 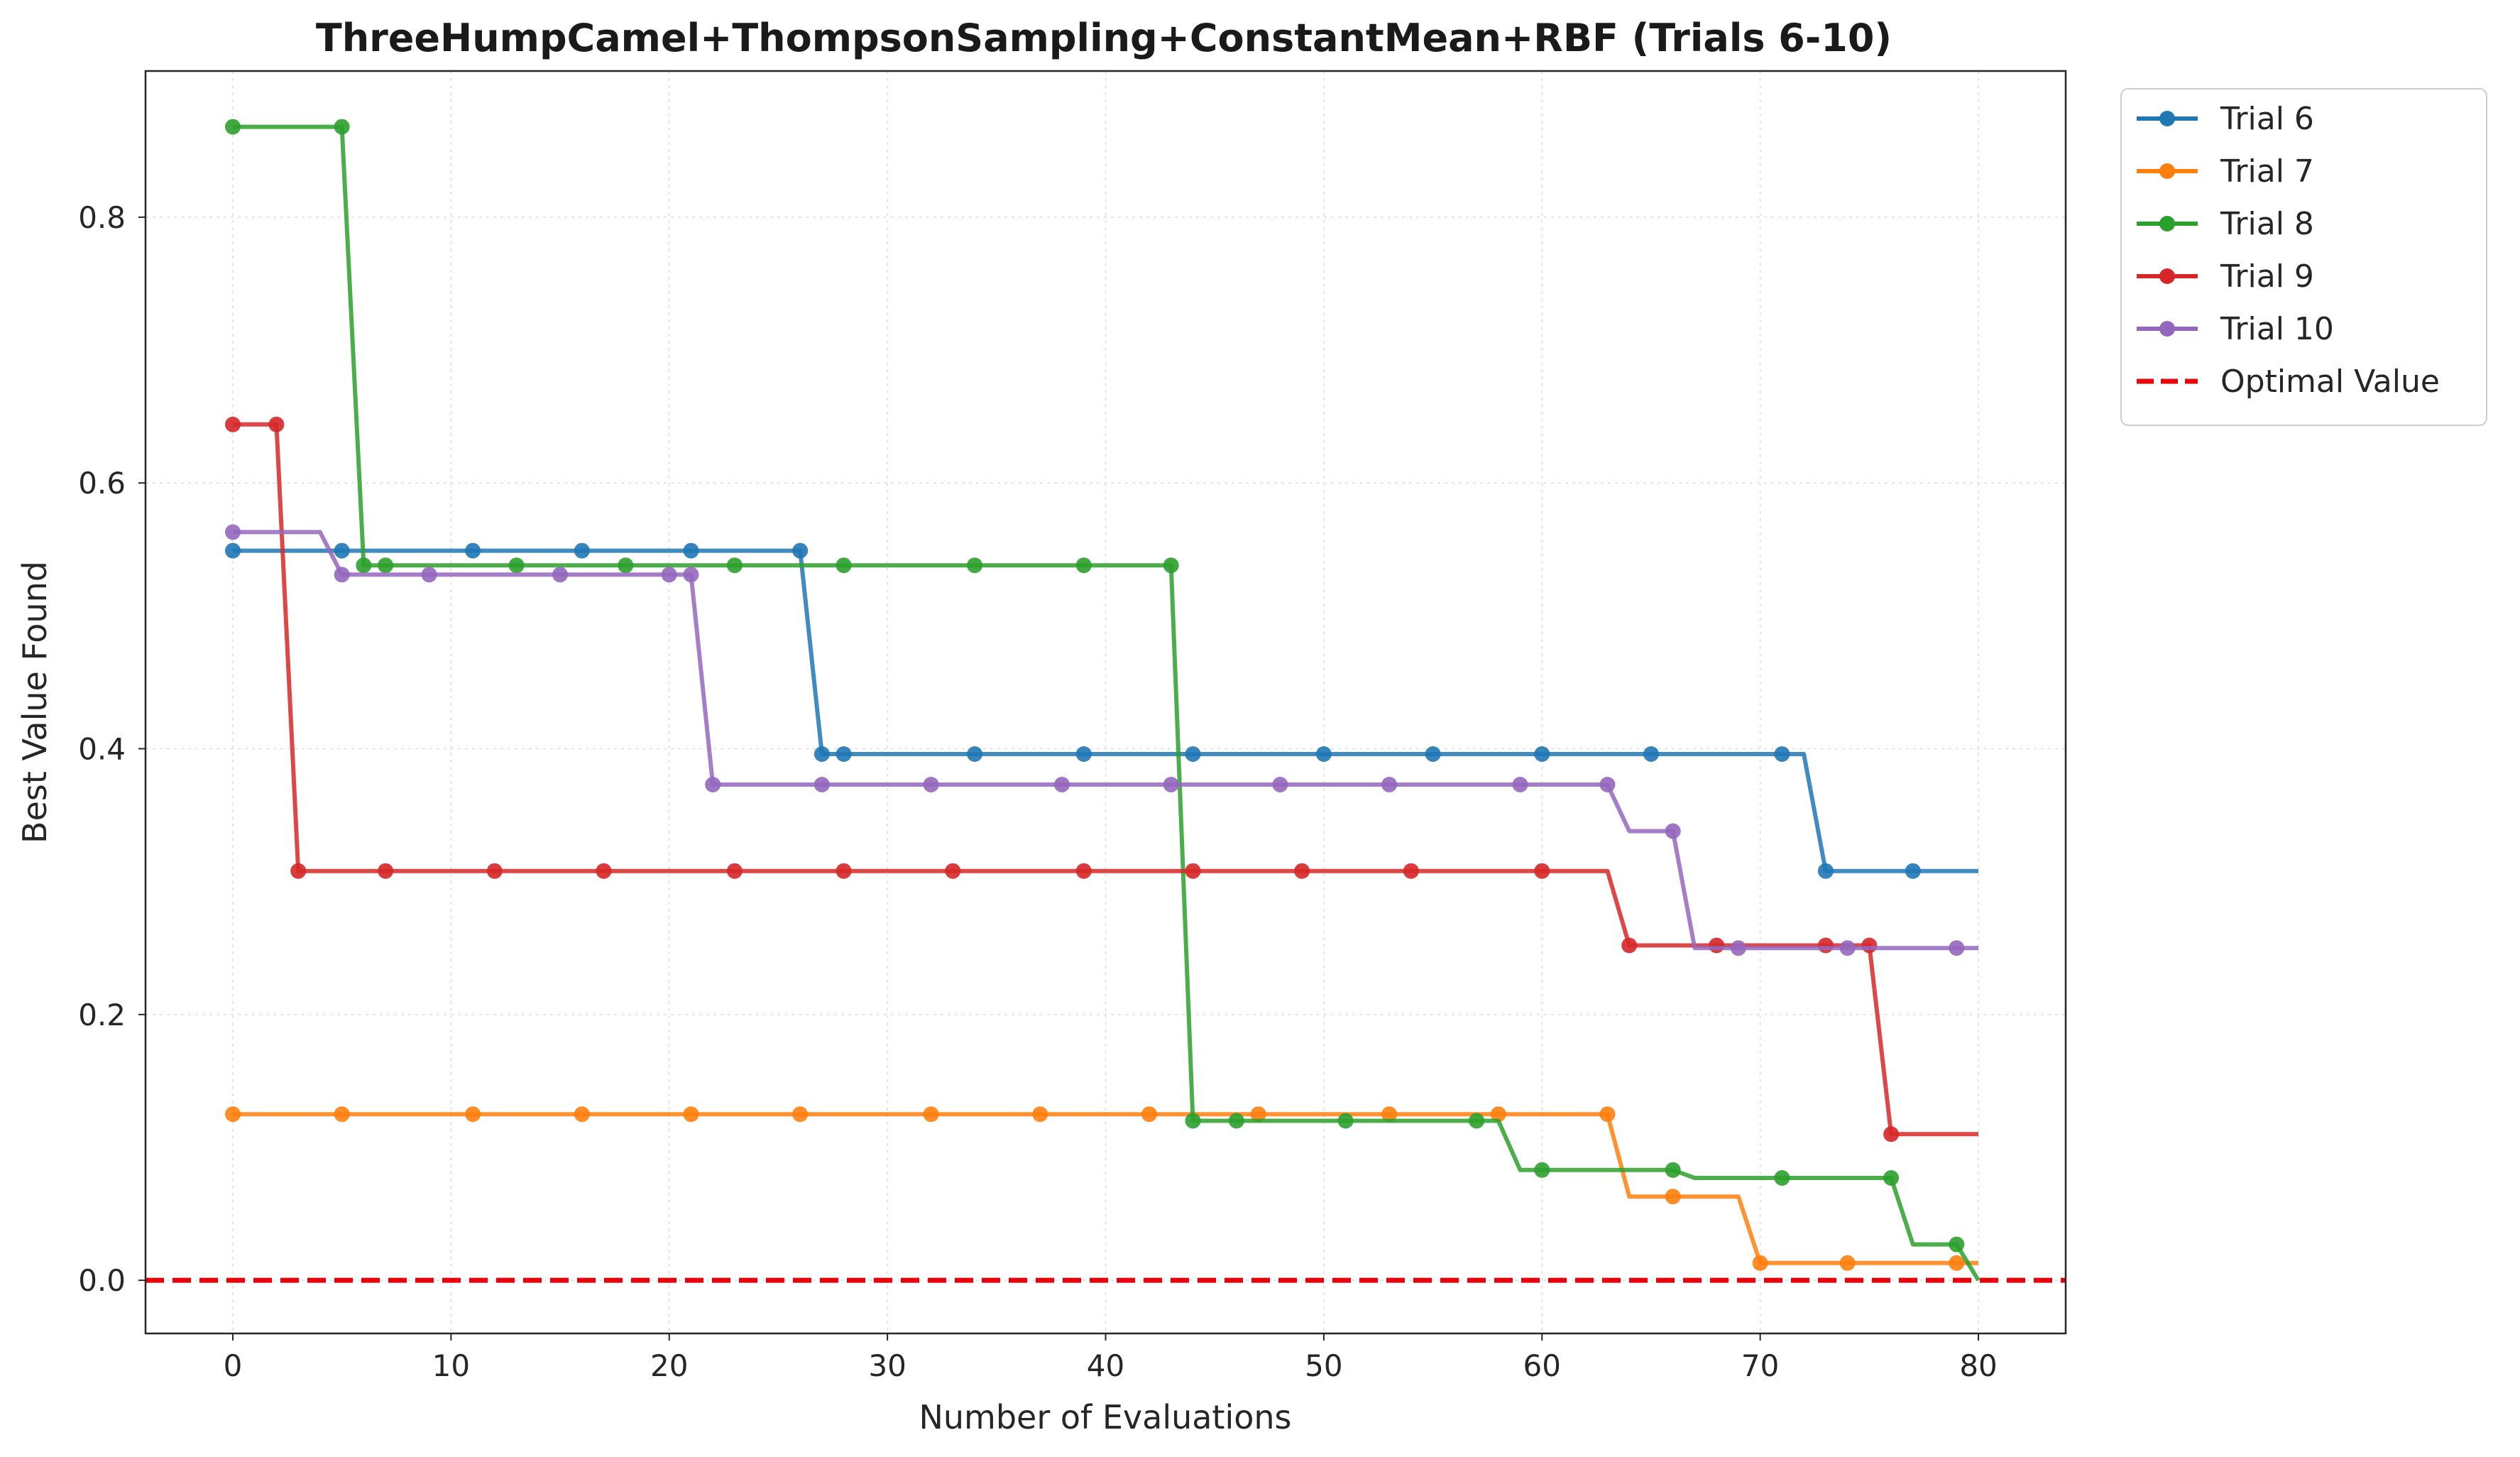 I want to click on legend-entry: Trial 8, so click(x=2226, y=224).